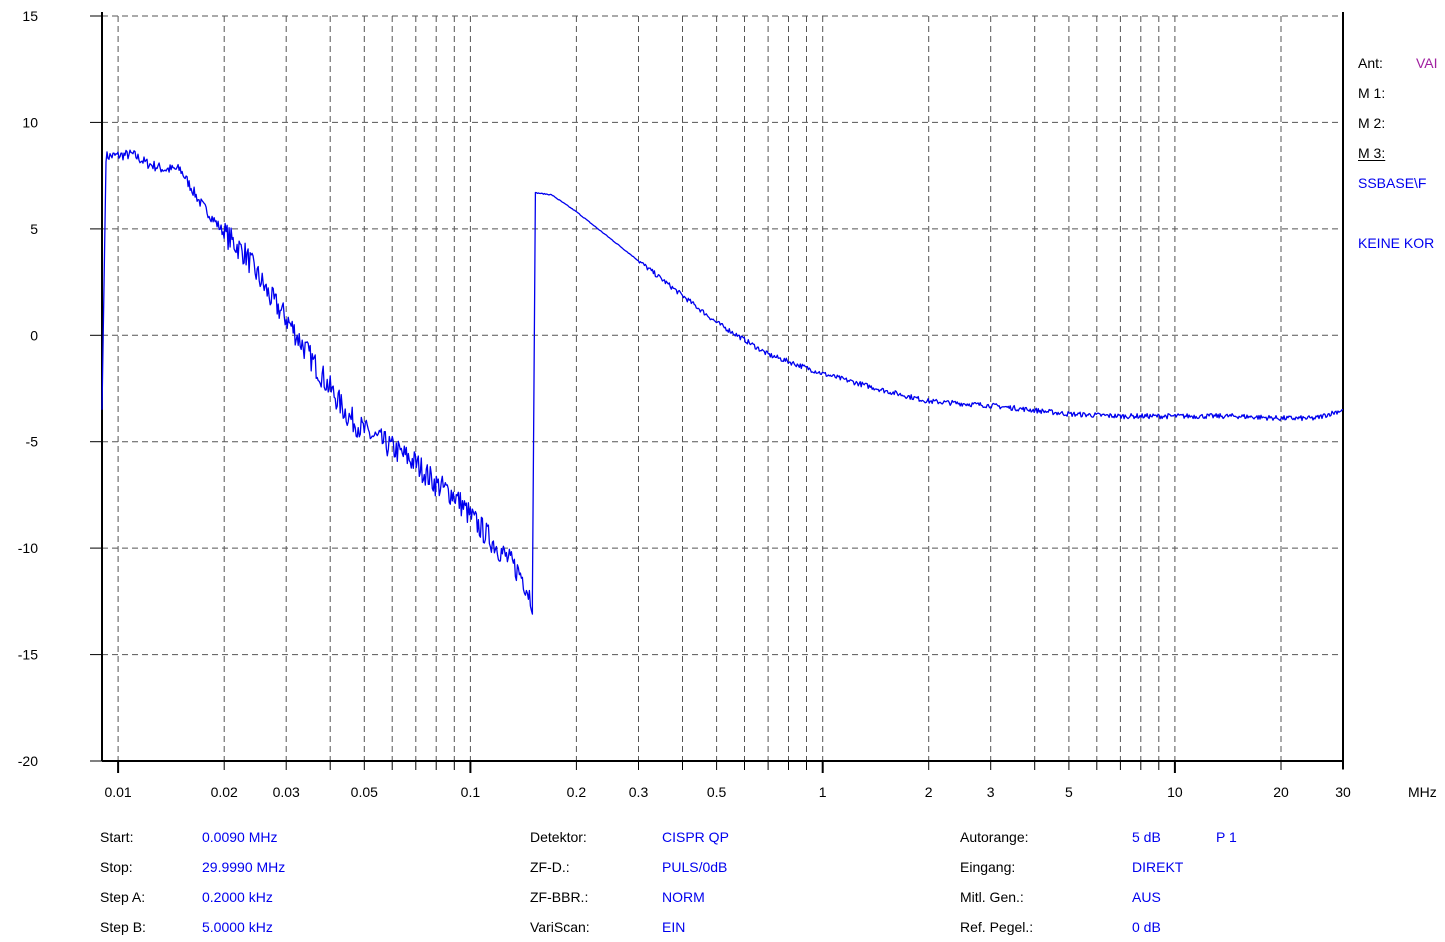 The width and height of the screenshot is (1445, 942). Describe the element at coordinates (823, 792) in the screenshot. I see `x-tick-label: 1` at that location.